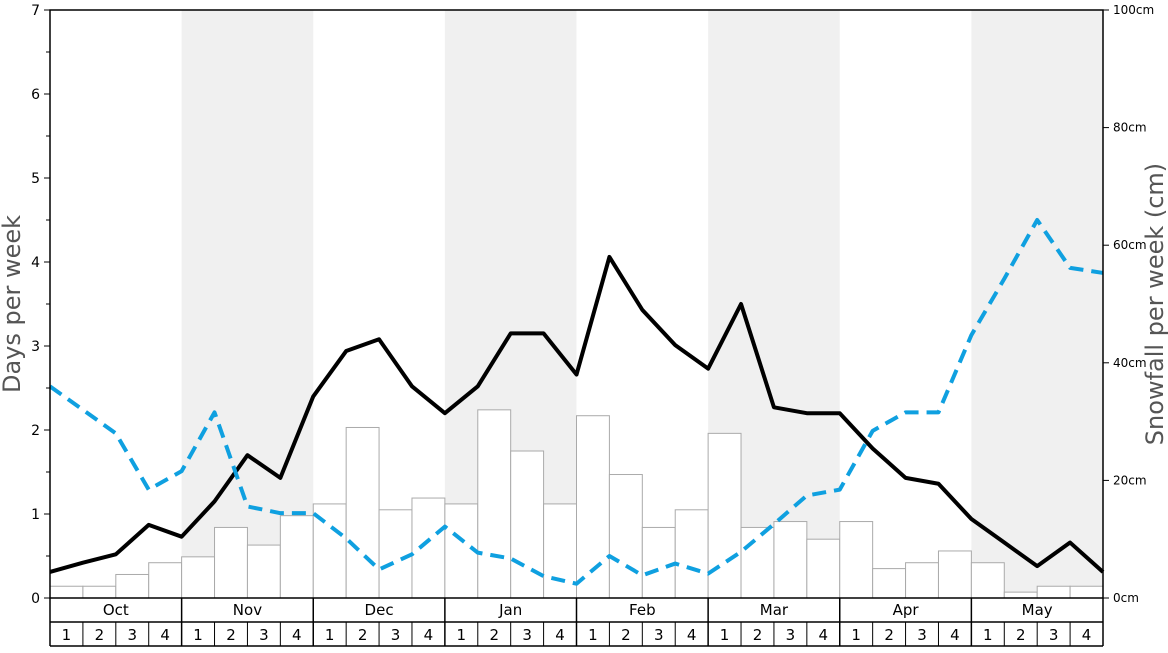  What do you see at coordinates (231, 635) in the screenshot?
I see `week-label-nov-2: 2` at bounding box center [231, 635].